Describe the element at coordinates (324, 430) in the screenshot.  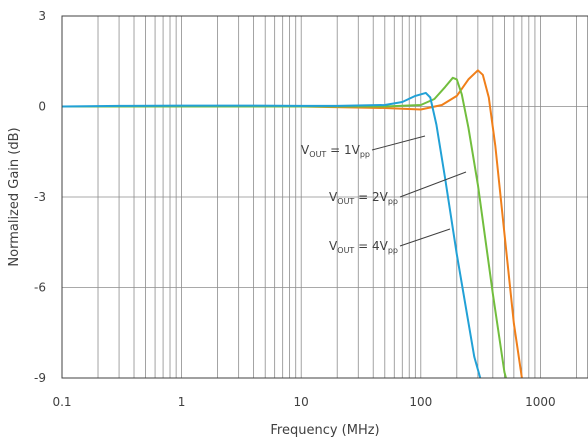
I see `x-axis-label: Frequency (MHz)` at that location.